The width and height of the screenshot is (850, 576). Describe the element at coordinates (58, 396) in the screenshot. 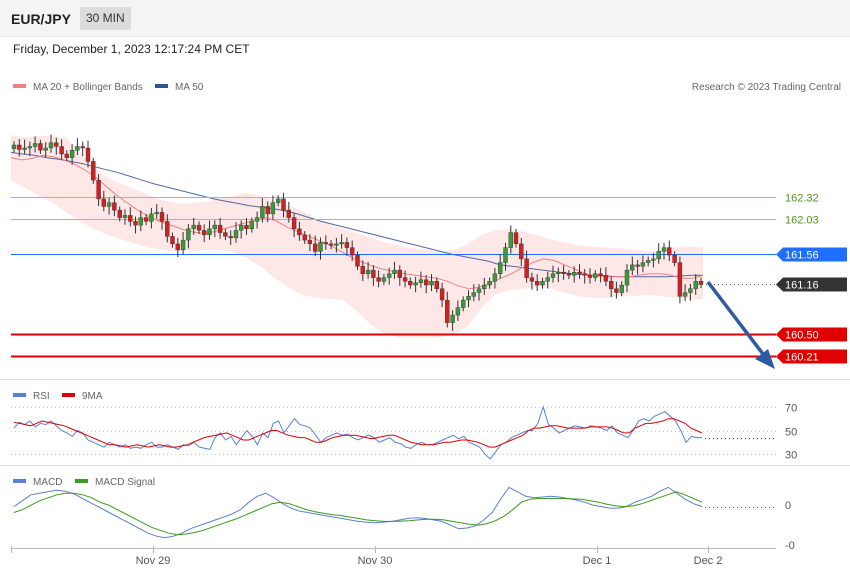

I see `rsi-legend: RSI 9MA` at that location.